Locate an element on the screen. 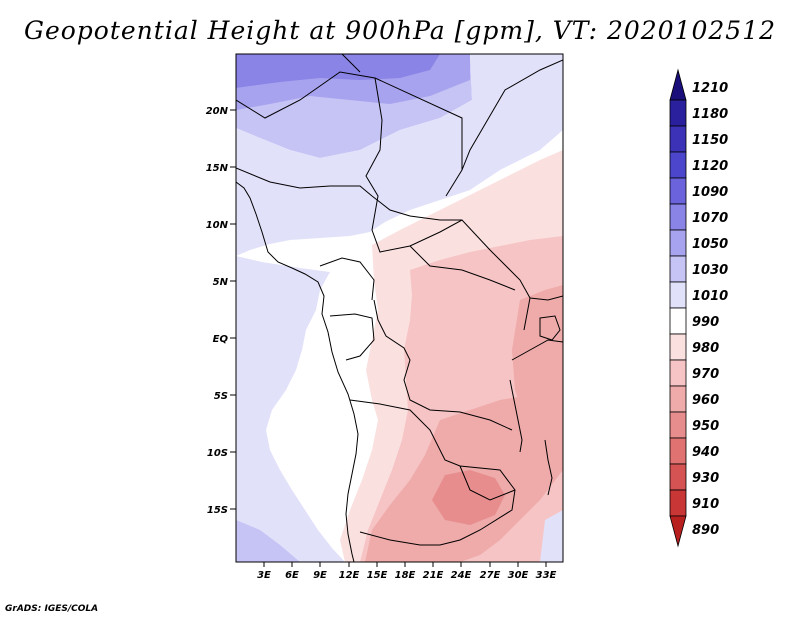 This screenshot has height=618, width=800. border-sahel is located at coordinates (304, 182).